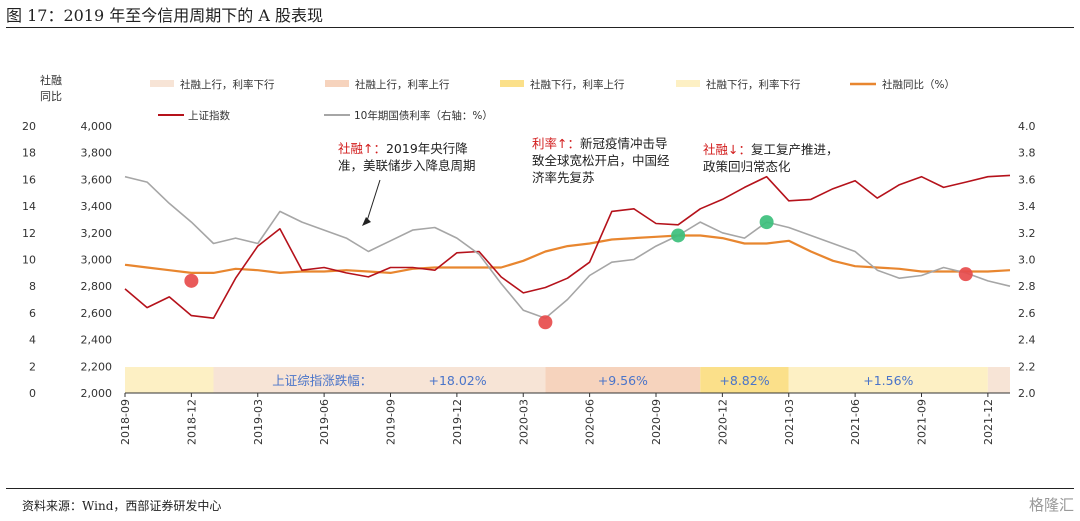 The width and height of the screenshot is (1080, 521). Describe the element at coordinates (1027, 340) in the screenshot. I see `right-tick-9: 2.4` at that location.